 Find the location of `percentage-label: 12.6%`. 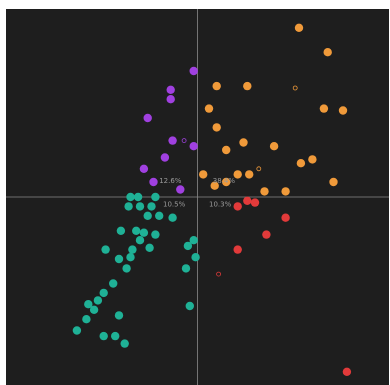

percentage-label: 12.6% is located at coordinates (170, 181).